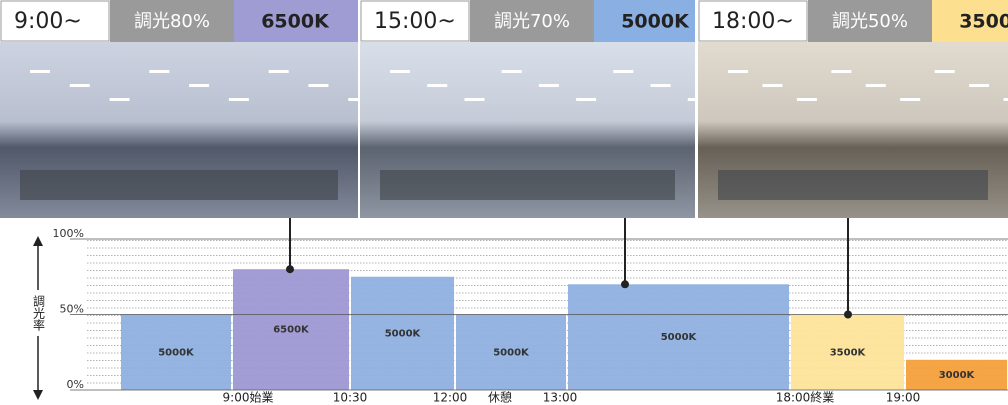 The width and height of the screenshot is (1008, 405). I want to click on y-tick-label: 100%, so click(68, 233).